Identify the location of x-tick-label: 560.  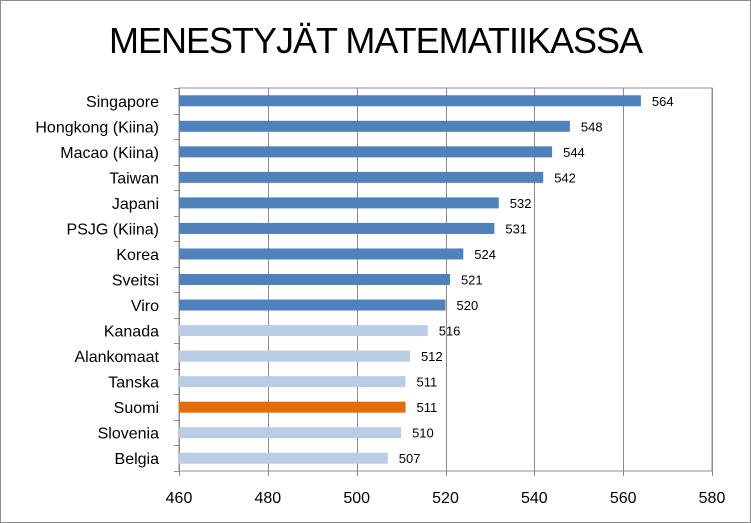
(623, 498).